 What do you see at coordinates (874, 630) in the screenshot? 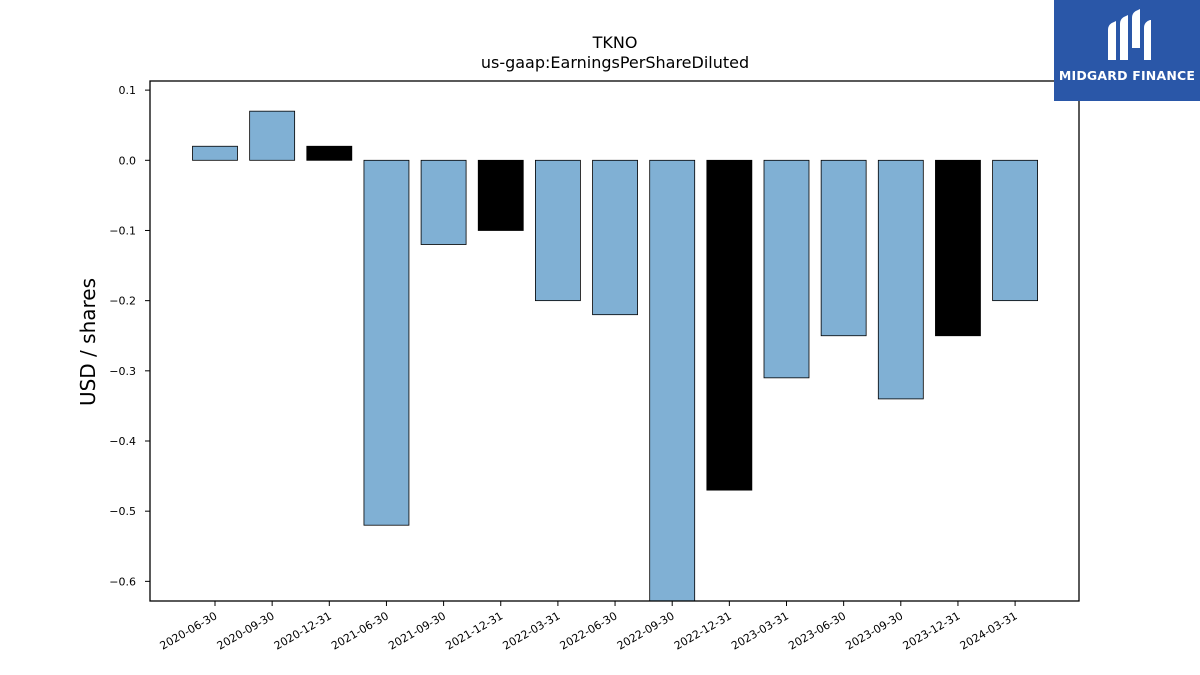
I see `x-tick-label: 2023-09-30` at bounding box center [874, 630].